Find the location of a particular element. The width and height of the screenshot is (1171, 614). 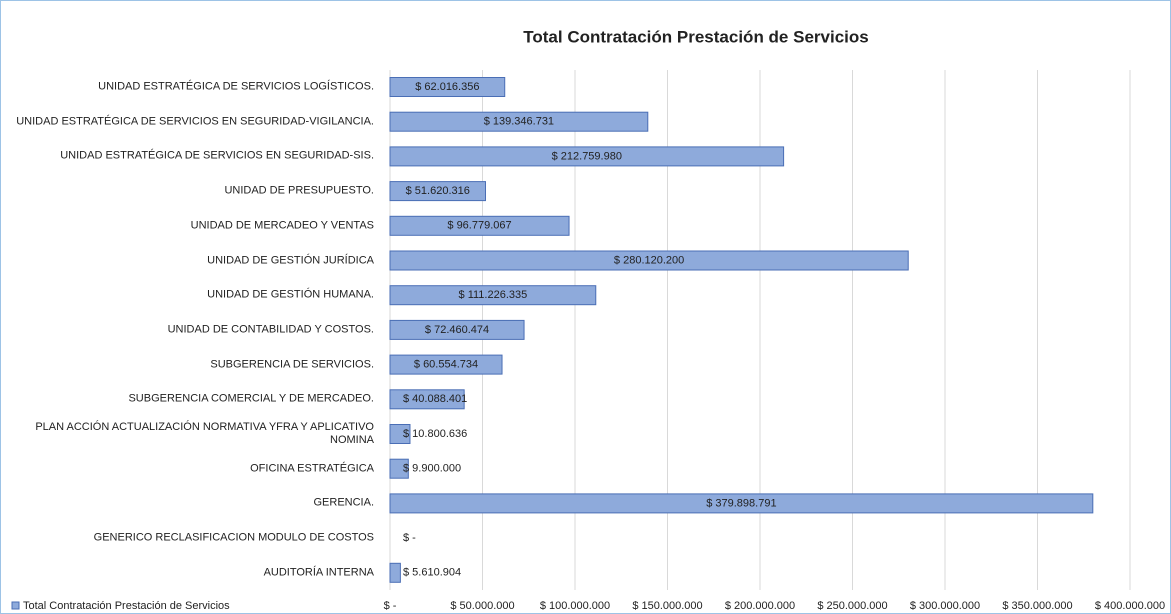

y-tick-label: UNIDAD DE PRESUPUESTO. is located at coordinates (299, 190).